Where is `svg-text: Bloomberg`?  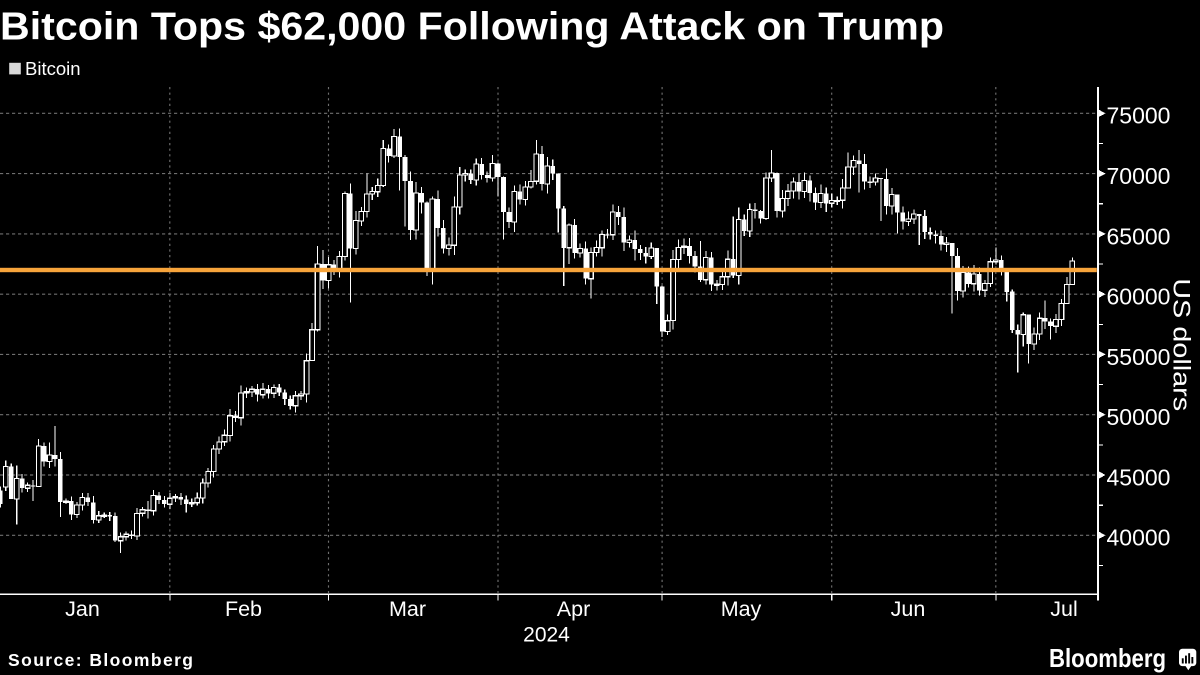
svg-text: Bloomberg is located at coordinates (1107, 658).